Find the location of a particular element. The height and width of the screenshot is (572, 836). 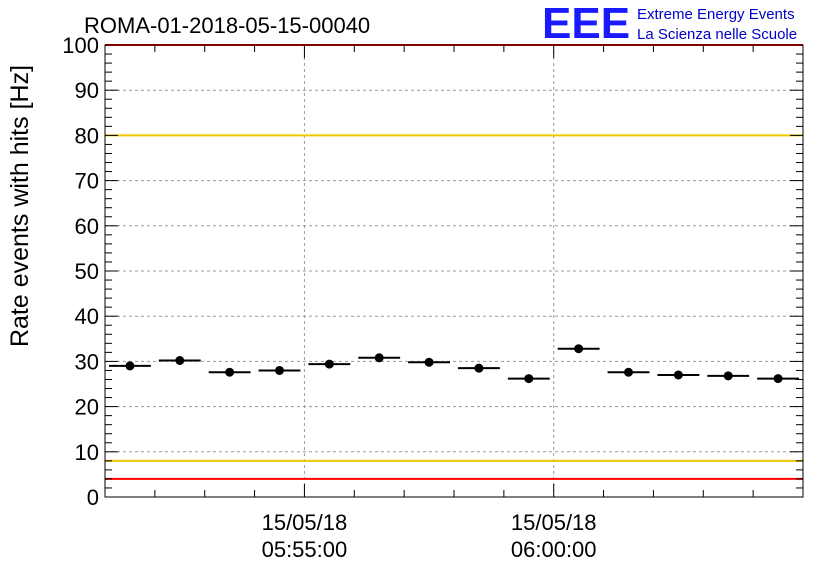

x-tick-label-time: 06:00:00 is located at coordinates (554, 549).